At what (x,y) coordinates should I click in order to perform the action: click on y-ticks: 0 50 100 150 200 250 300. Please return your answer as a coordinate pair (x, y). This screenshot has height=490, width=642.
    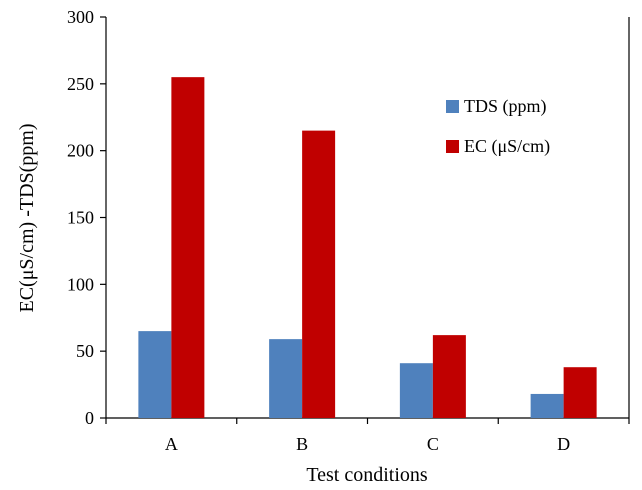
    Looking at the image, I should click on (86, 217).